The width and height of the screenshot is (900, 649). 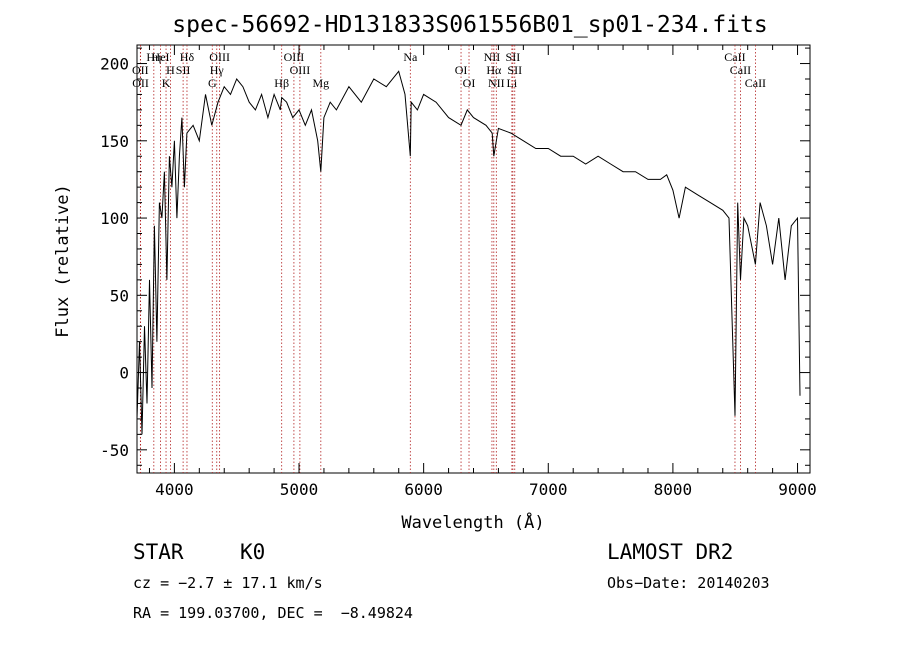 What do you see at coordinates (512, 83) in the screenshot?
I see `spectral-line-label: Li` at bounding box center [512, 83].